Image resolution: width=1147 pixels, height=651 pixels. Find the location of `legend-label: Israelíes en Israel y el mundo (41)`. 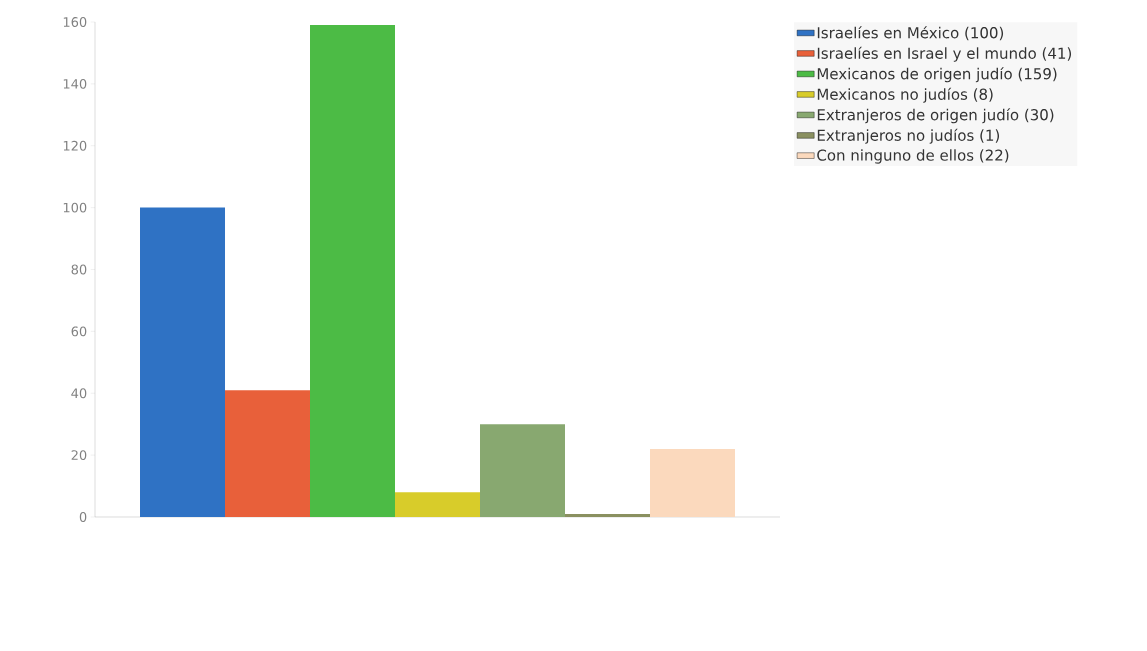

legend-label: Israelíes en Israel y el mundo (41) is located at coordinates (944, 54).